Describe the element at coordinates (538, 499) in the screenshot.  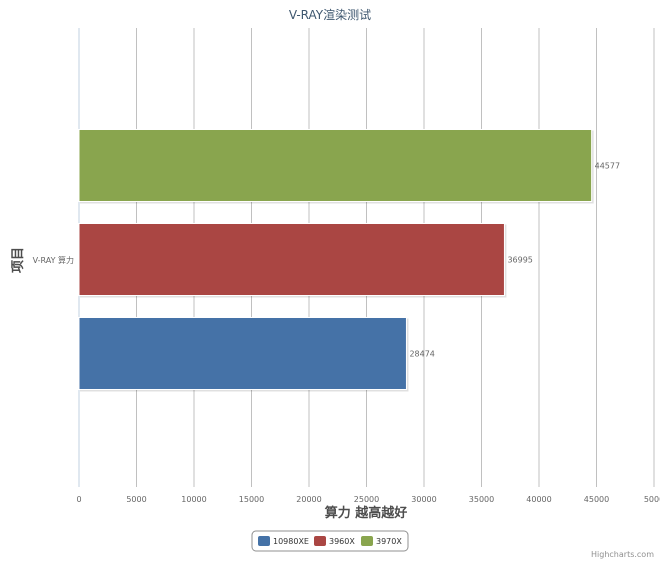
I see `x-tick-label: 40000` at that location.